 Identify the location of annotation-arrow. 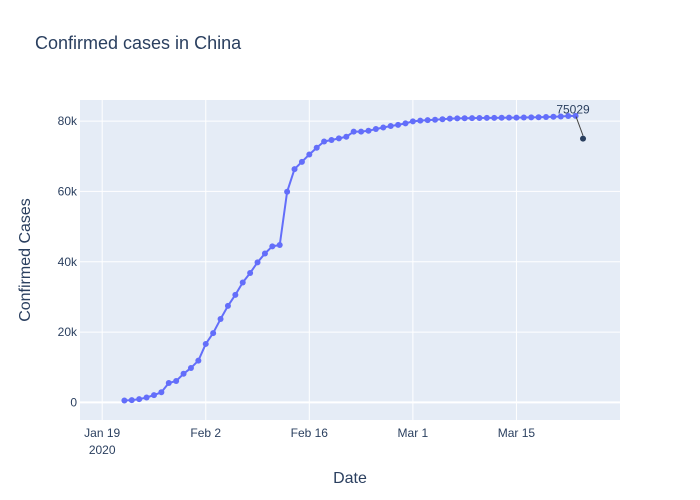
(579, 126).